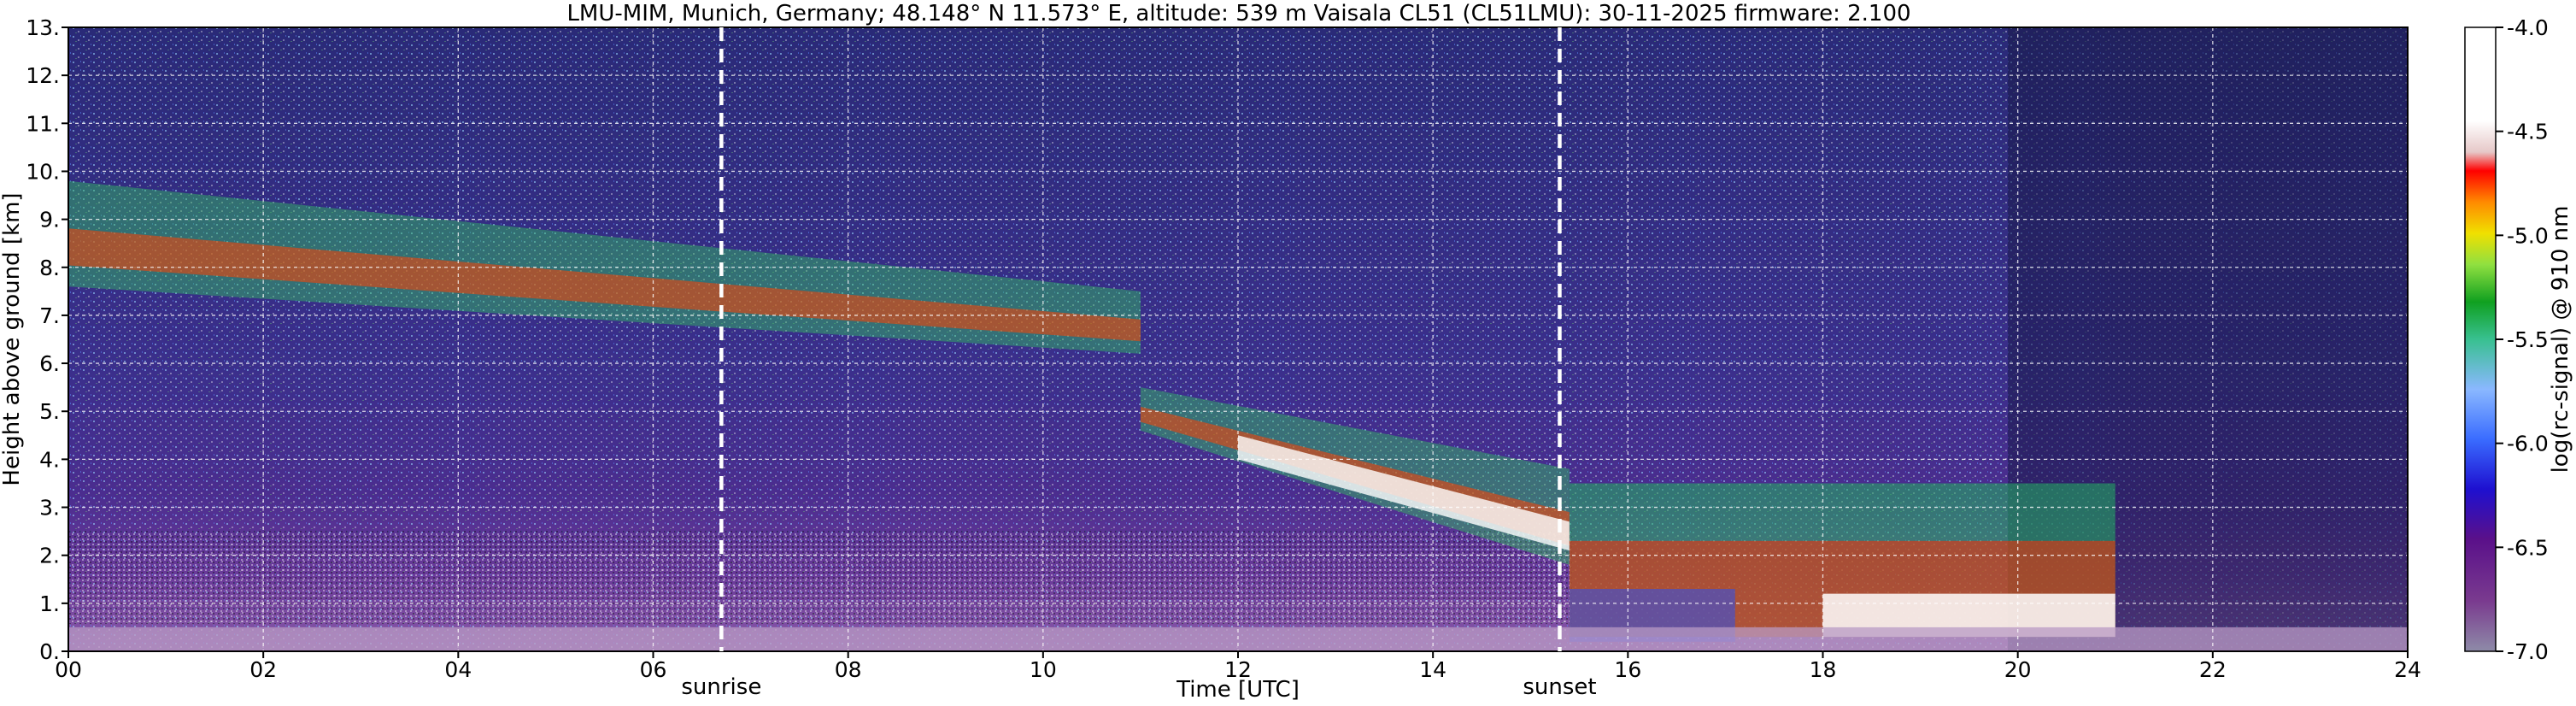 This screenshot has width=2576, height=706. I want to click on y-tick-label: 5., so click(49, 411).